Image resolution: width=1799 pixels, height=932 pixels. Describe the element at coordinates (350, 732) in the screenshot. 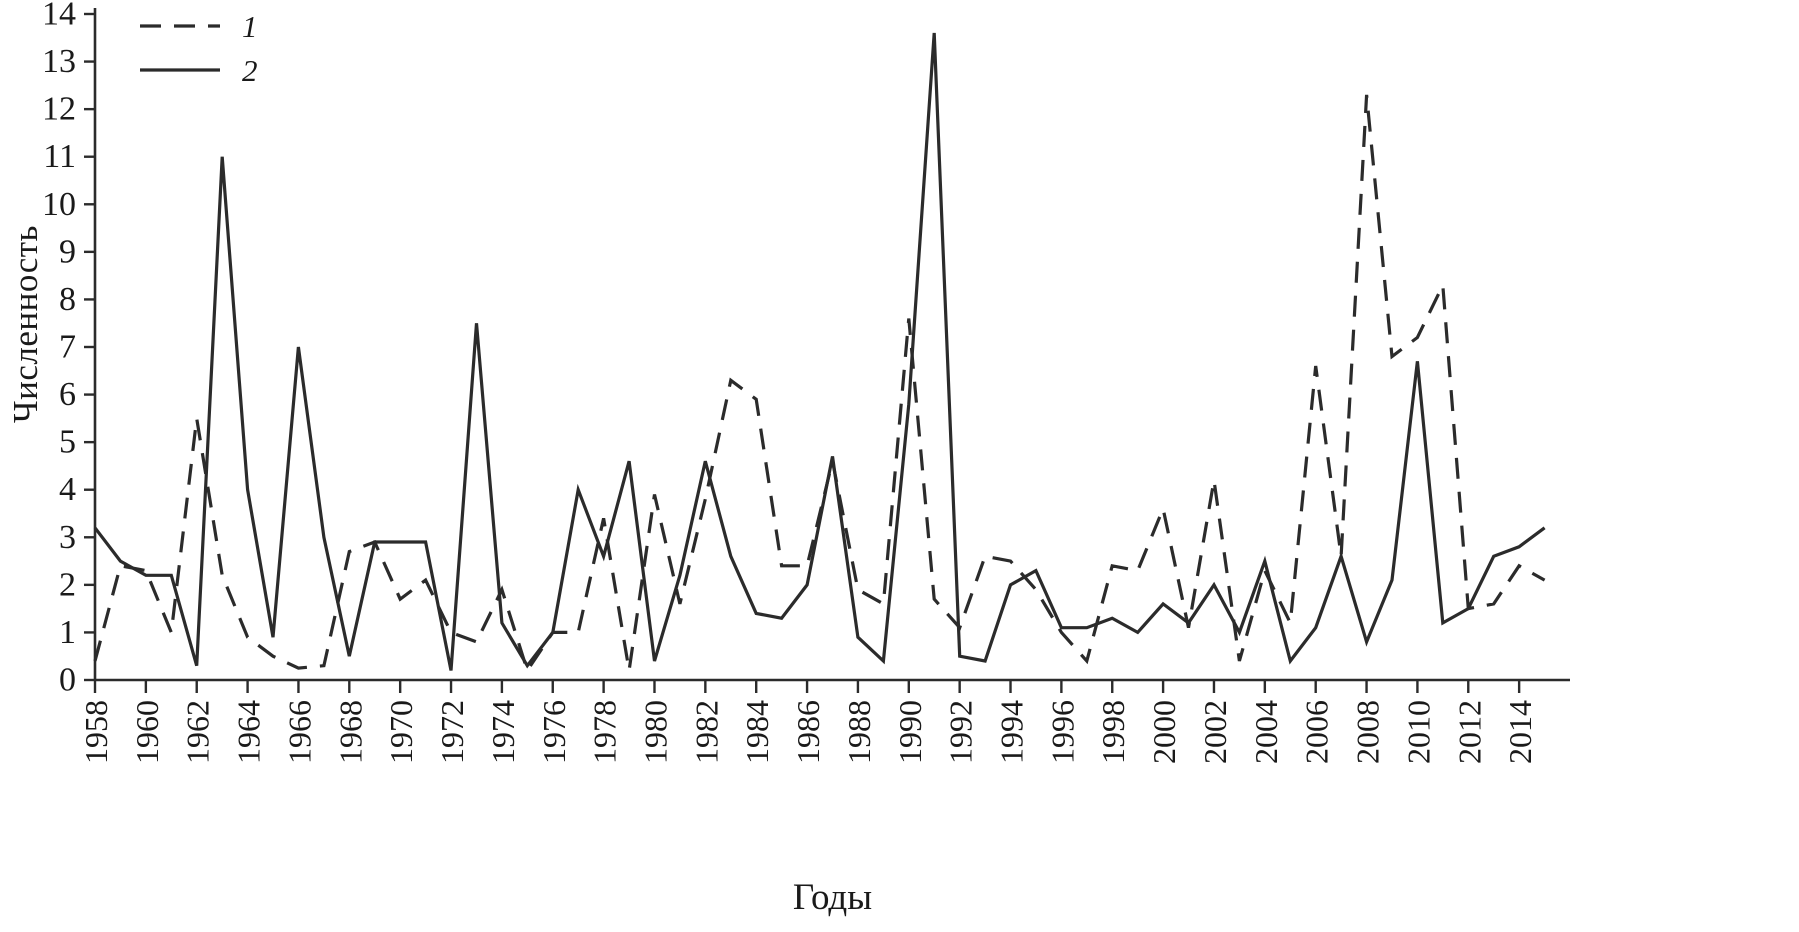

I see `x-tick-label: 1968` at that location.